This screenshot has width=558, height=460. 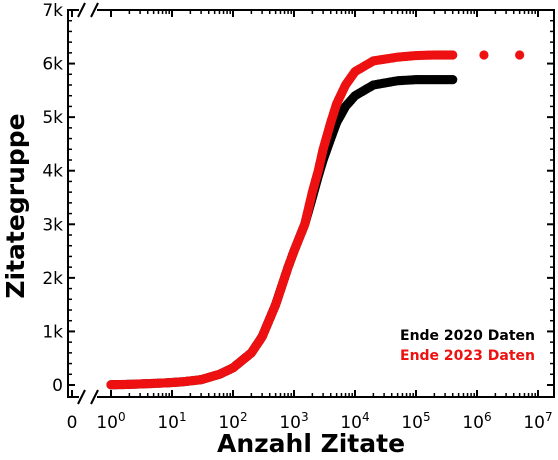 What do you see at coordinates (52, 172) in the screenshot?
I see `y-tick-label: 4k` at bounding box center [52, 172].